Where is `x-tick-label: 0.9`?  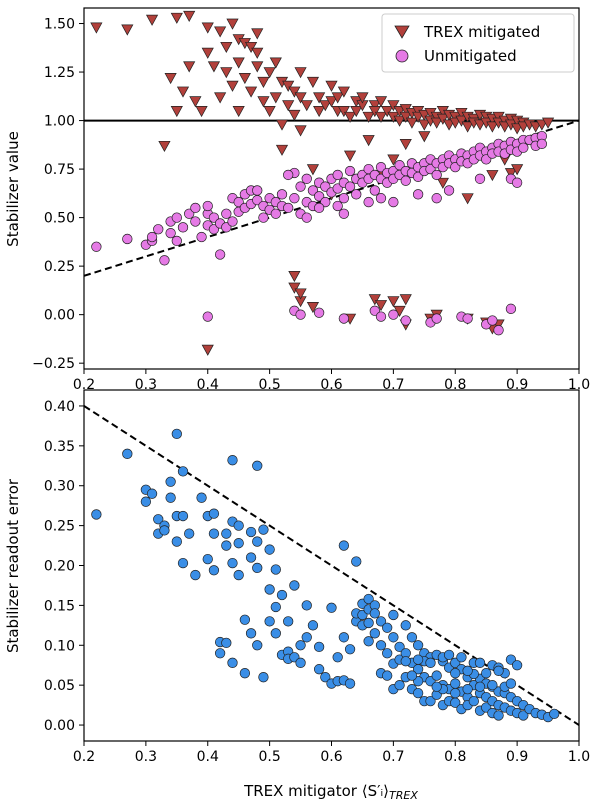 x-tick-label: 0.9 is located at coordinates (517, 757).